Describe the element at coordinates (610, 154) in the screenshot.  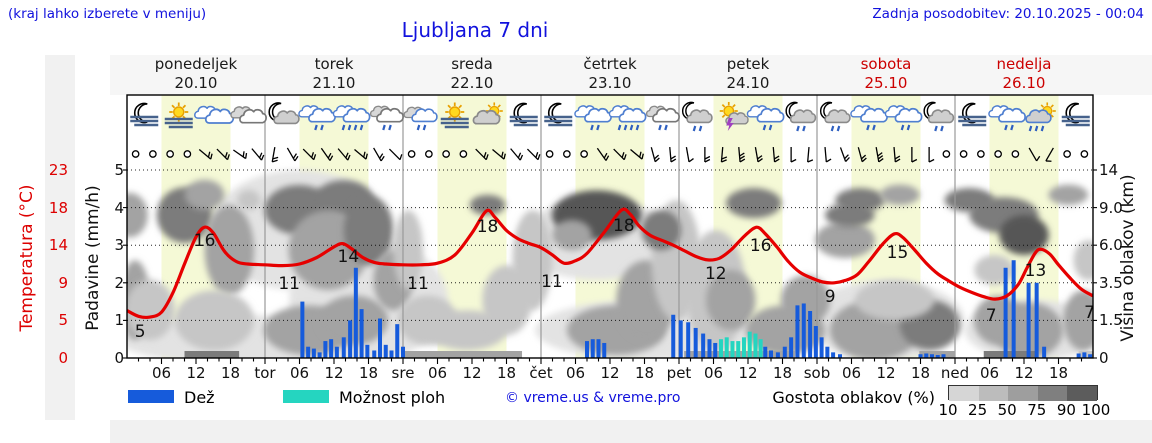
I see `wind-row` at that location.